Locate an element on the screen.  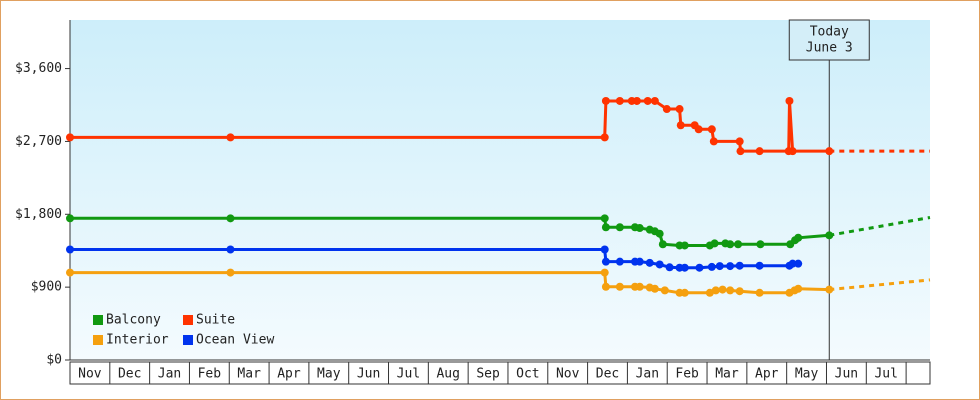
month-strip is located at coordinates (500, 373).